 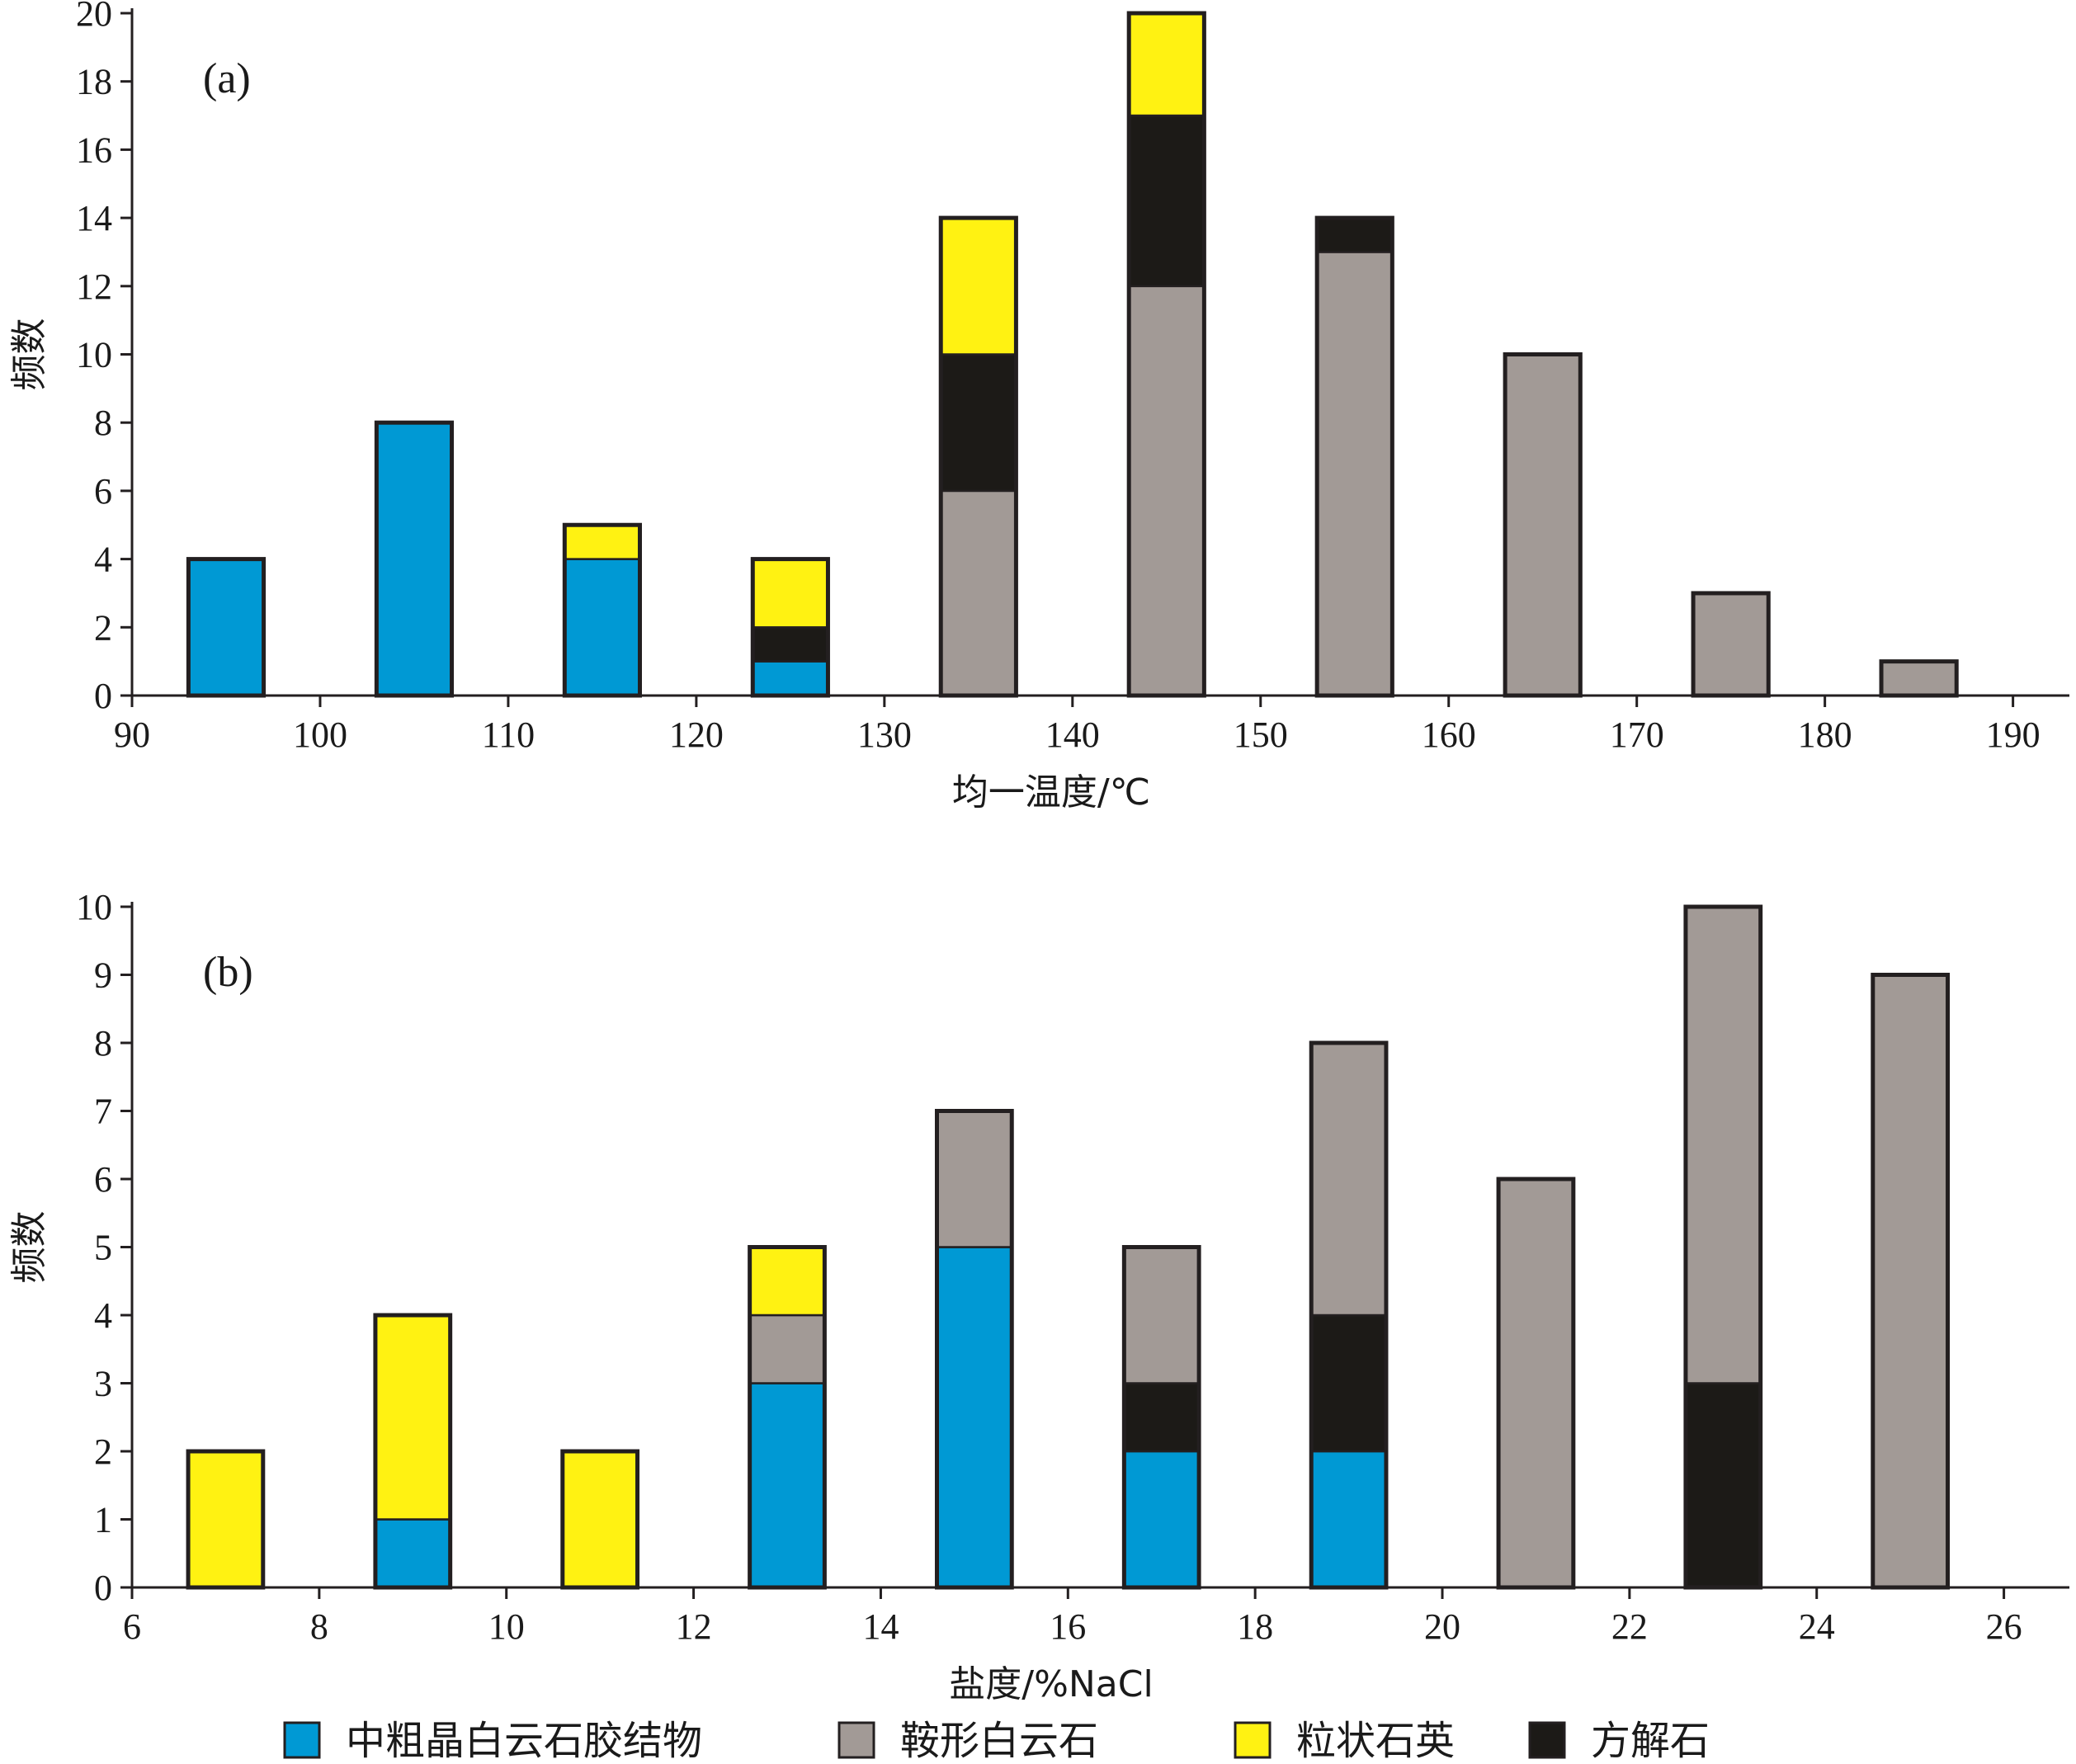 What do you see at coordinates (103, 696) in the screenshot?
I see `y-tick-label-a-0: 0` at bounding box center [103, 696].